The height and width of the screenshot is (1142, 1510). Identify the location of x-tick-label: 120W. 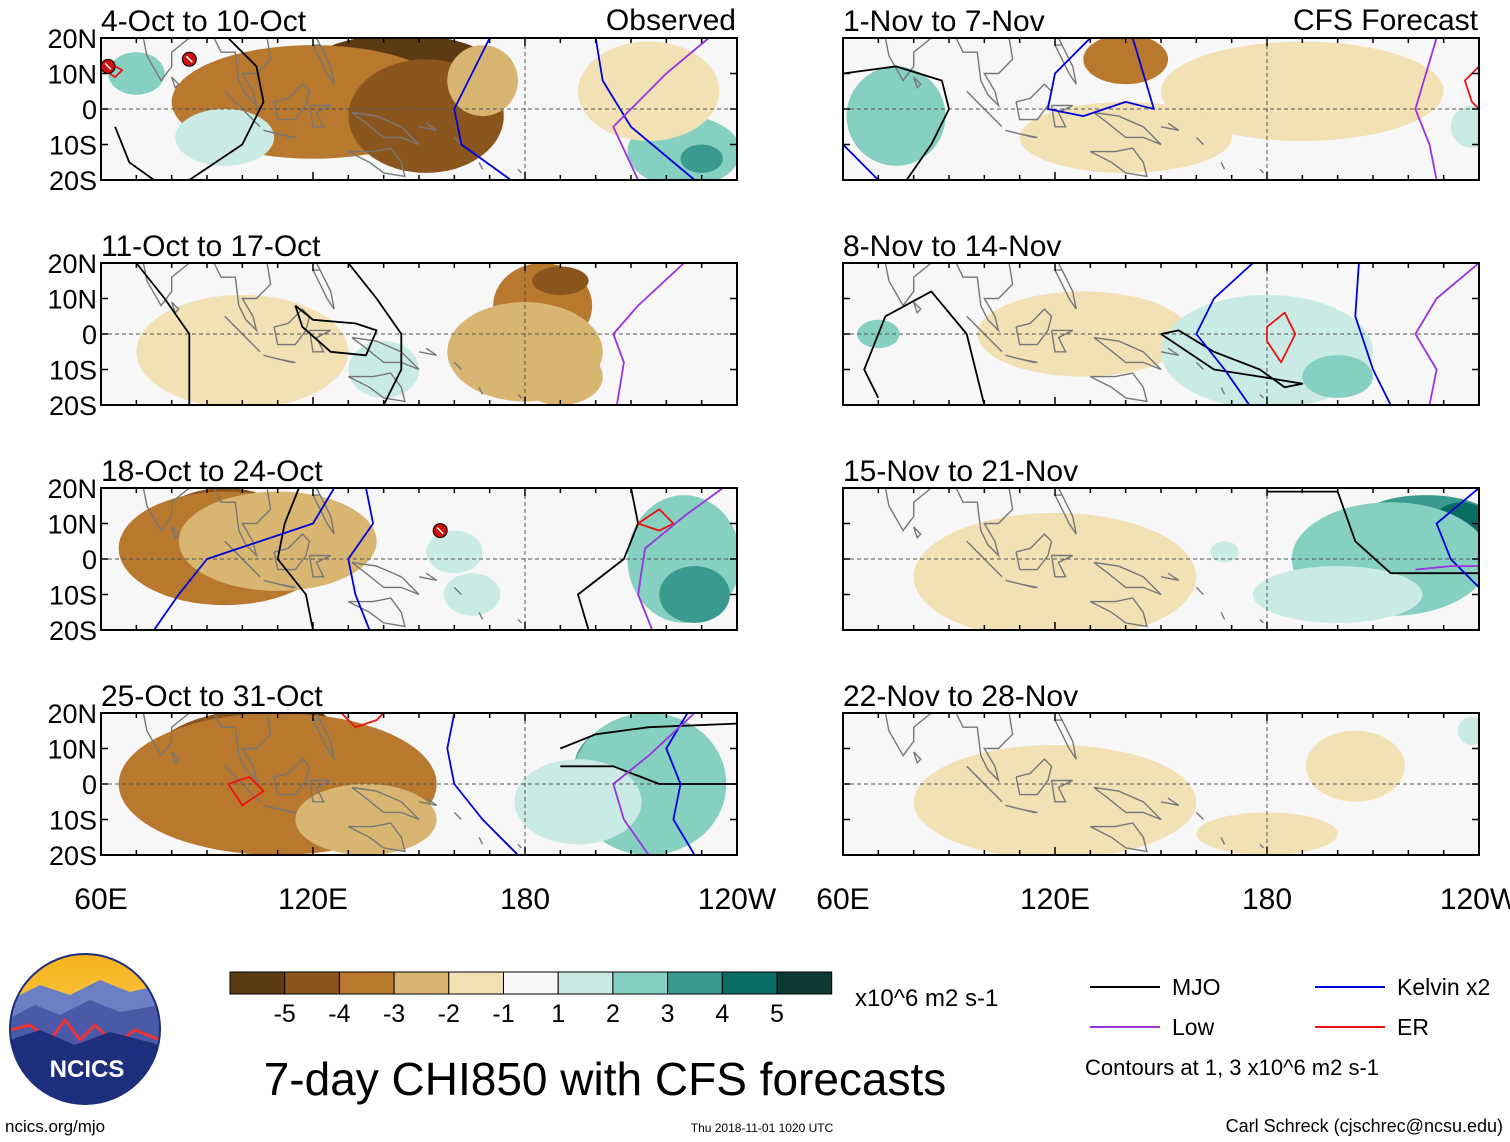
(737, 899).